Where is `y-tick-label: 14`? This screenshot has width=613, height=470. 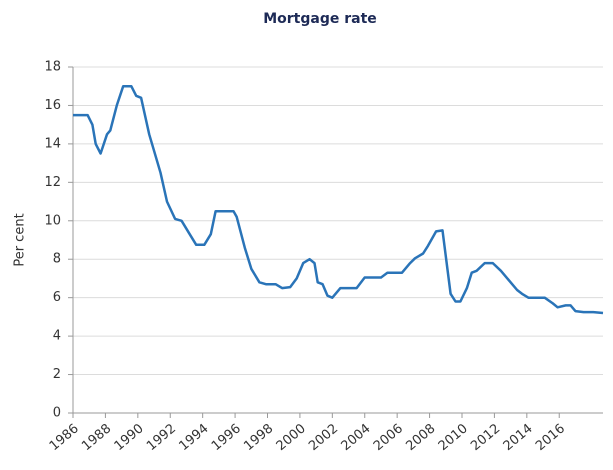
y-tick-label: 14 is located at coordinates (52, 143).